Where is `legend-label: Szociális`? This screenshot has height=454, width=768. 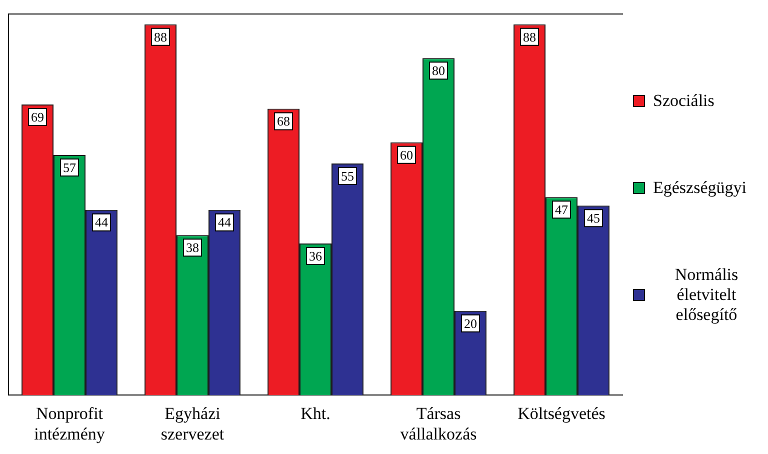 legend-label: Szociális is located at coordinates (683, 101).